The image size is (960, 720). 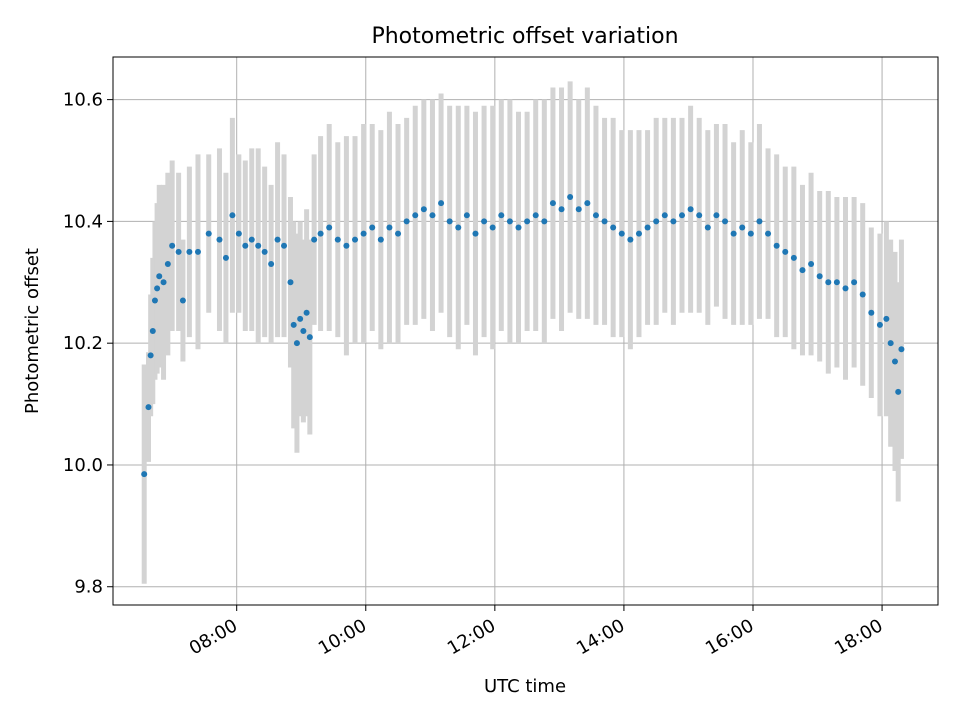 I want to click on y-tick-label: 10.2, so click(x=83, y=343).